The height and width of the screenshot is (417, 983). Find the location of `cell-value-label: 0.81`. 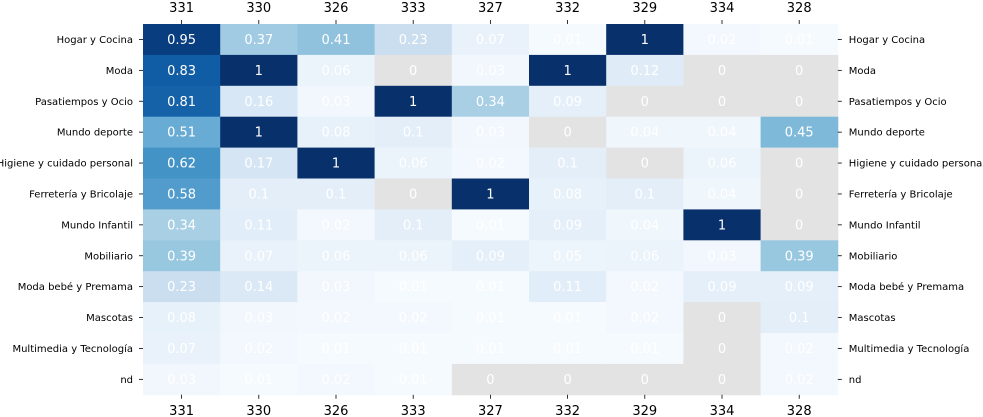

cell-value-label: 0.81 is located at coordinates (181, 102).